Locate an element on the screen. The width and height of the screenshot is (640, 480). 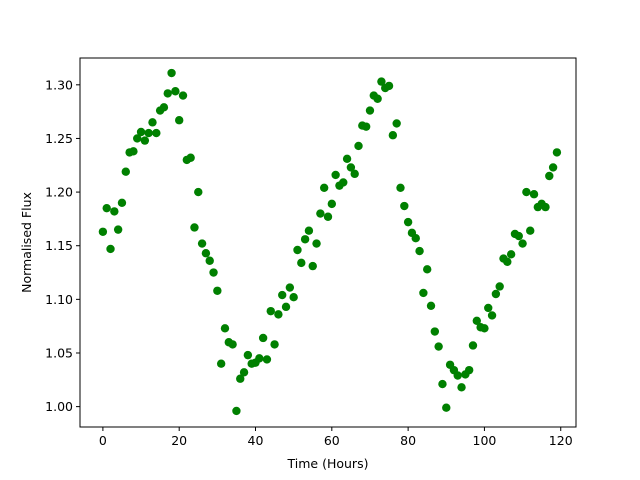
x-axis-ticks: 0 20 40 60 80 100 120 is located at coordinates (336, 437).